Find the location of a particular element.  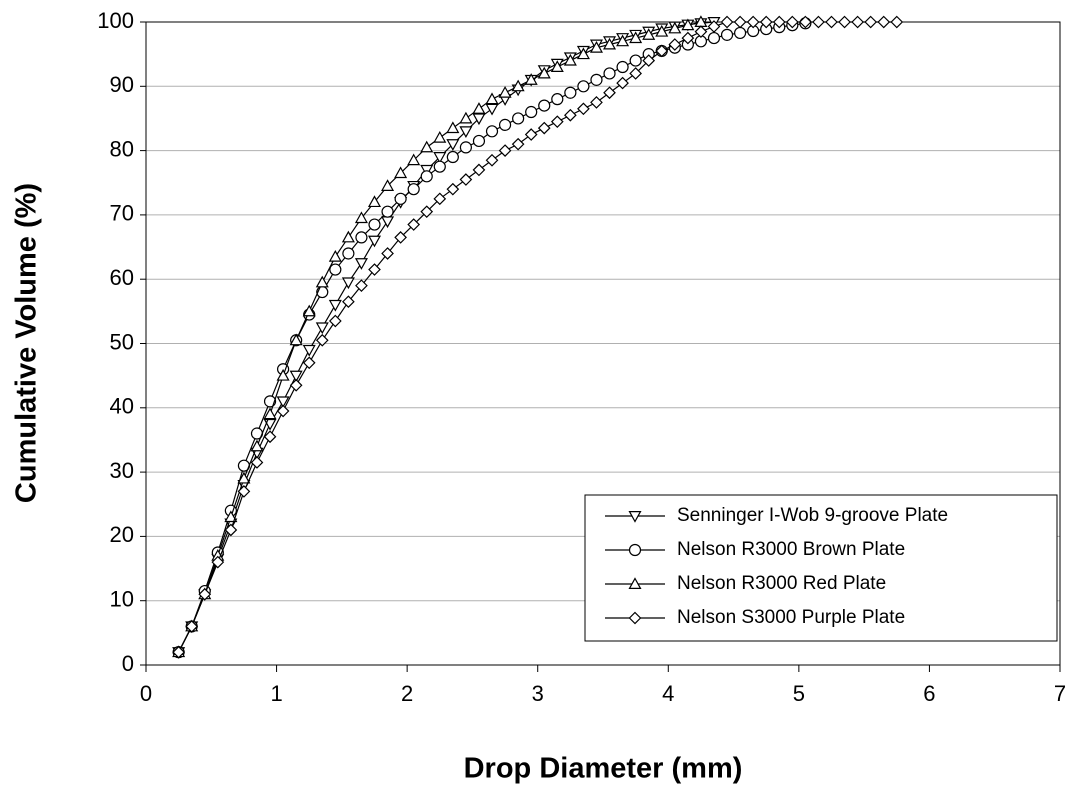

y-tick-label: 40 is located at coordinates (122, 406).